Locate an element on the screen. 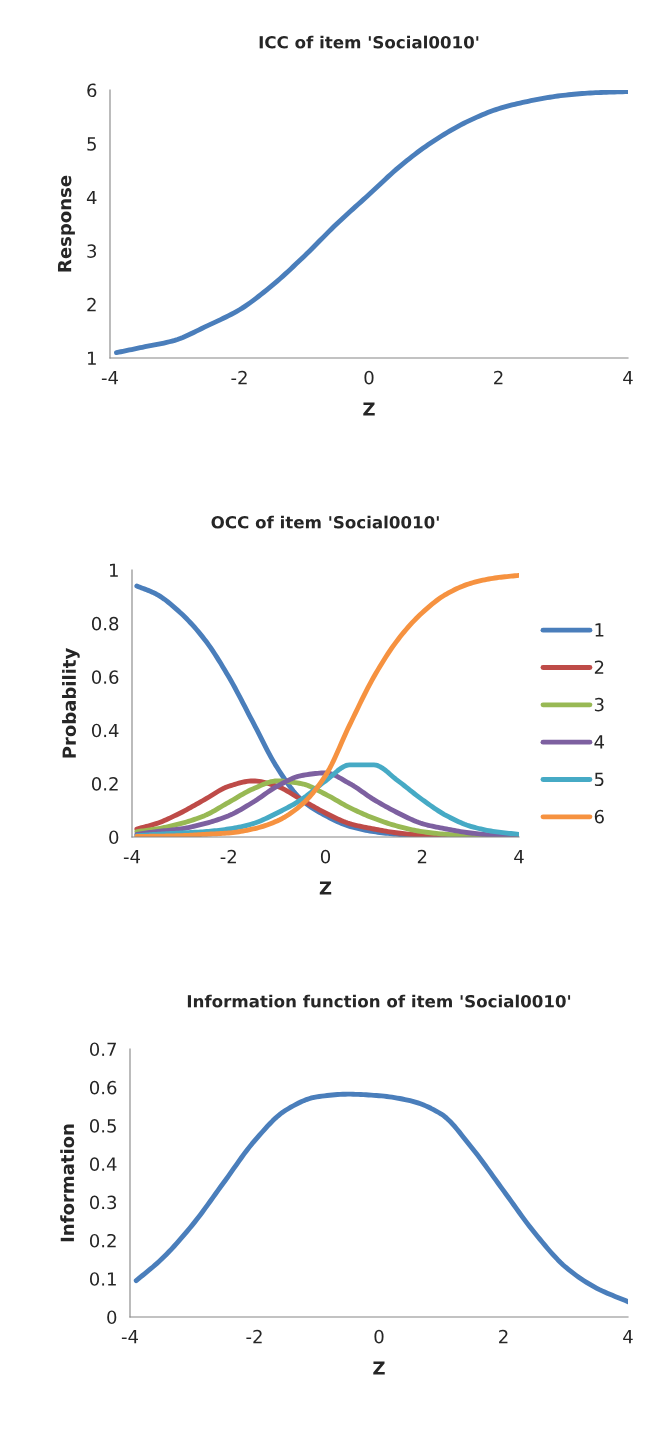  y-tick-label: 0.8 is located at coordinates (105, 623).